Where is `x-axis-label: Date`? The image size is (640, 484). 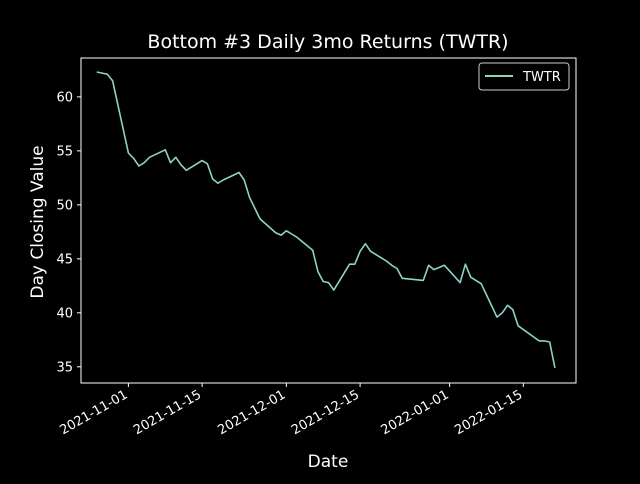
x-axis-label: Date is located at coordinates (328, 462).